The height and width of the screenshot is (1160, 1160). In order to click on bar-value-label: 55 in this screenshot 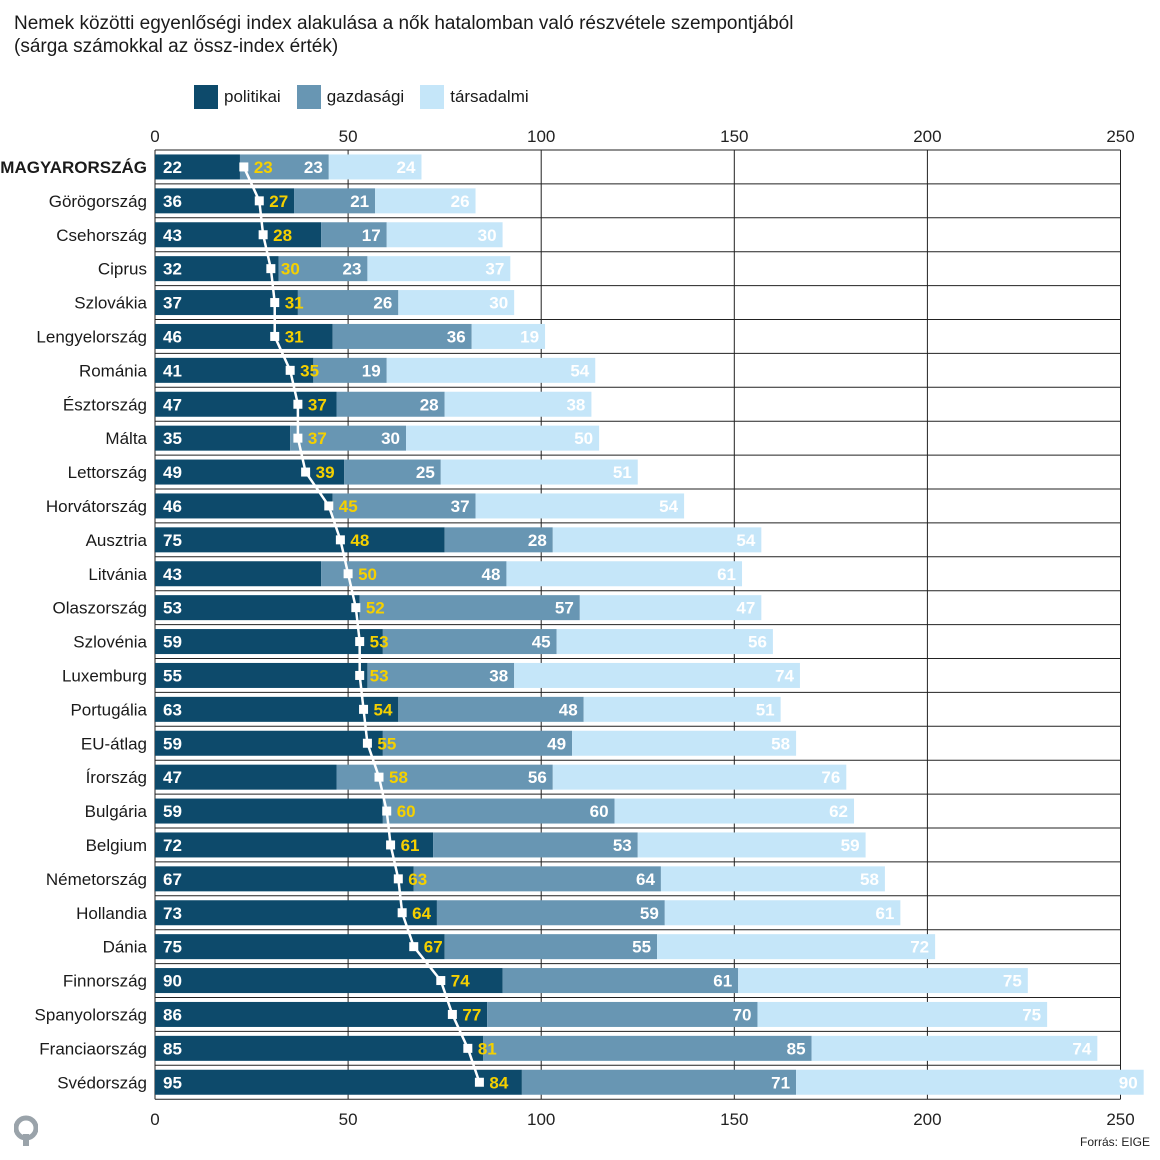, I will do `click(172, 675)`.